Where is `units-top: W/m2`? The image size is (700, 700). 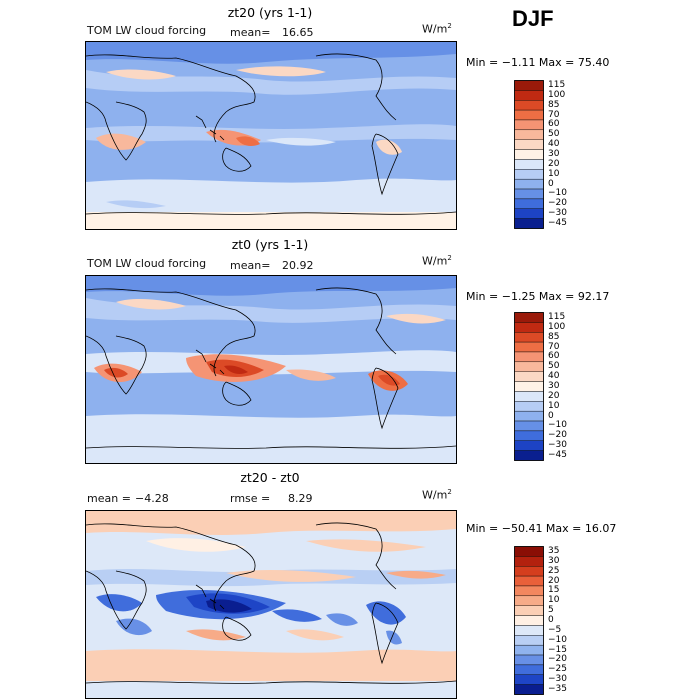 units-top: W/m2 is located at coordinates (437, 29).